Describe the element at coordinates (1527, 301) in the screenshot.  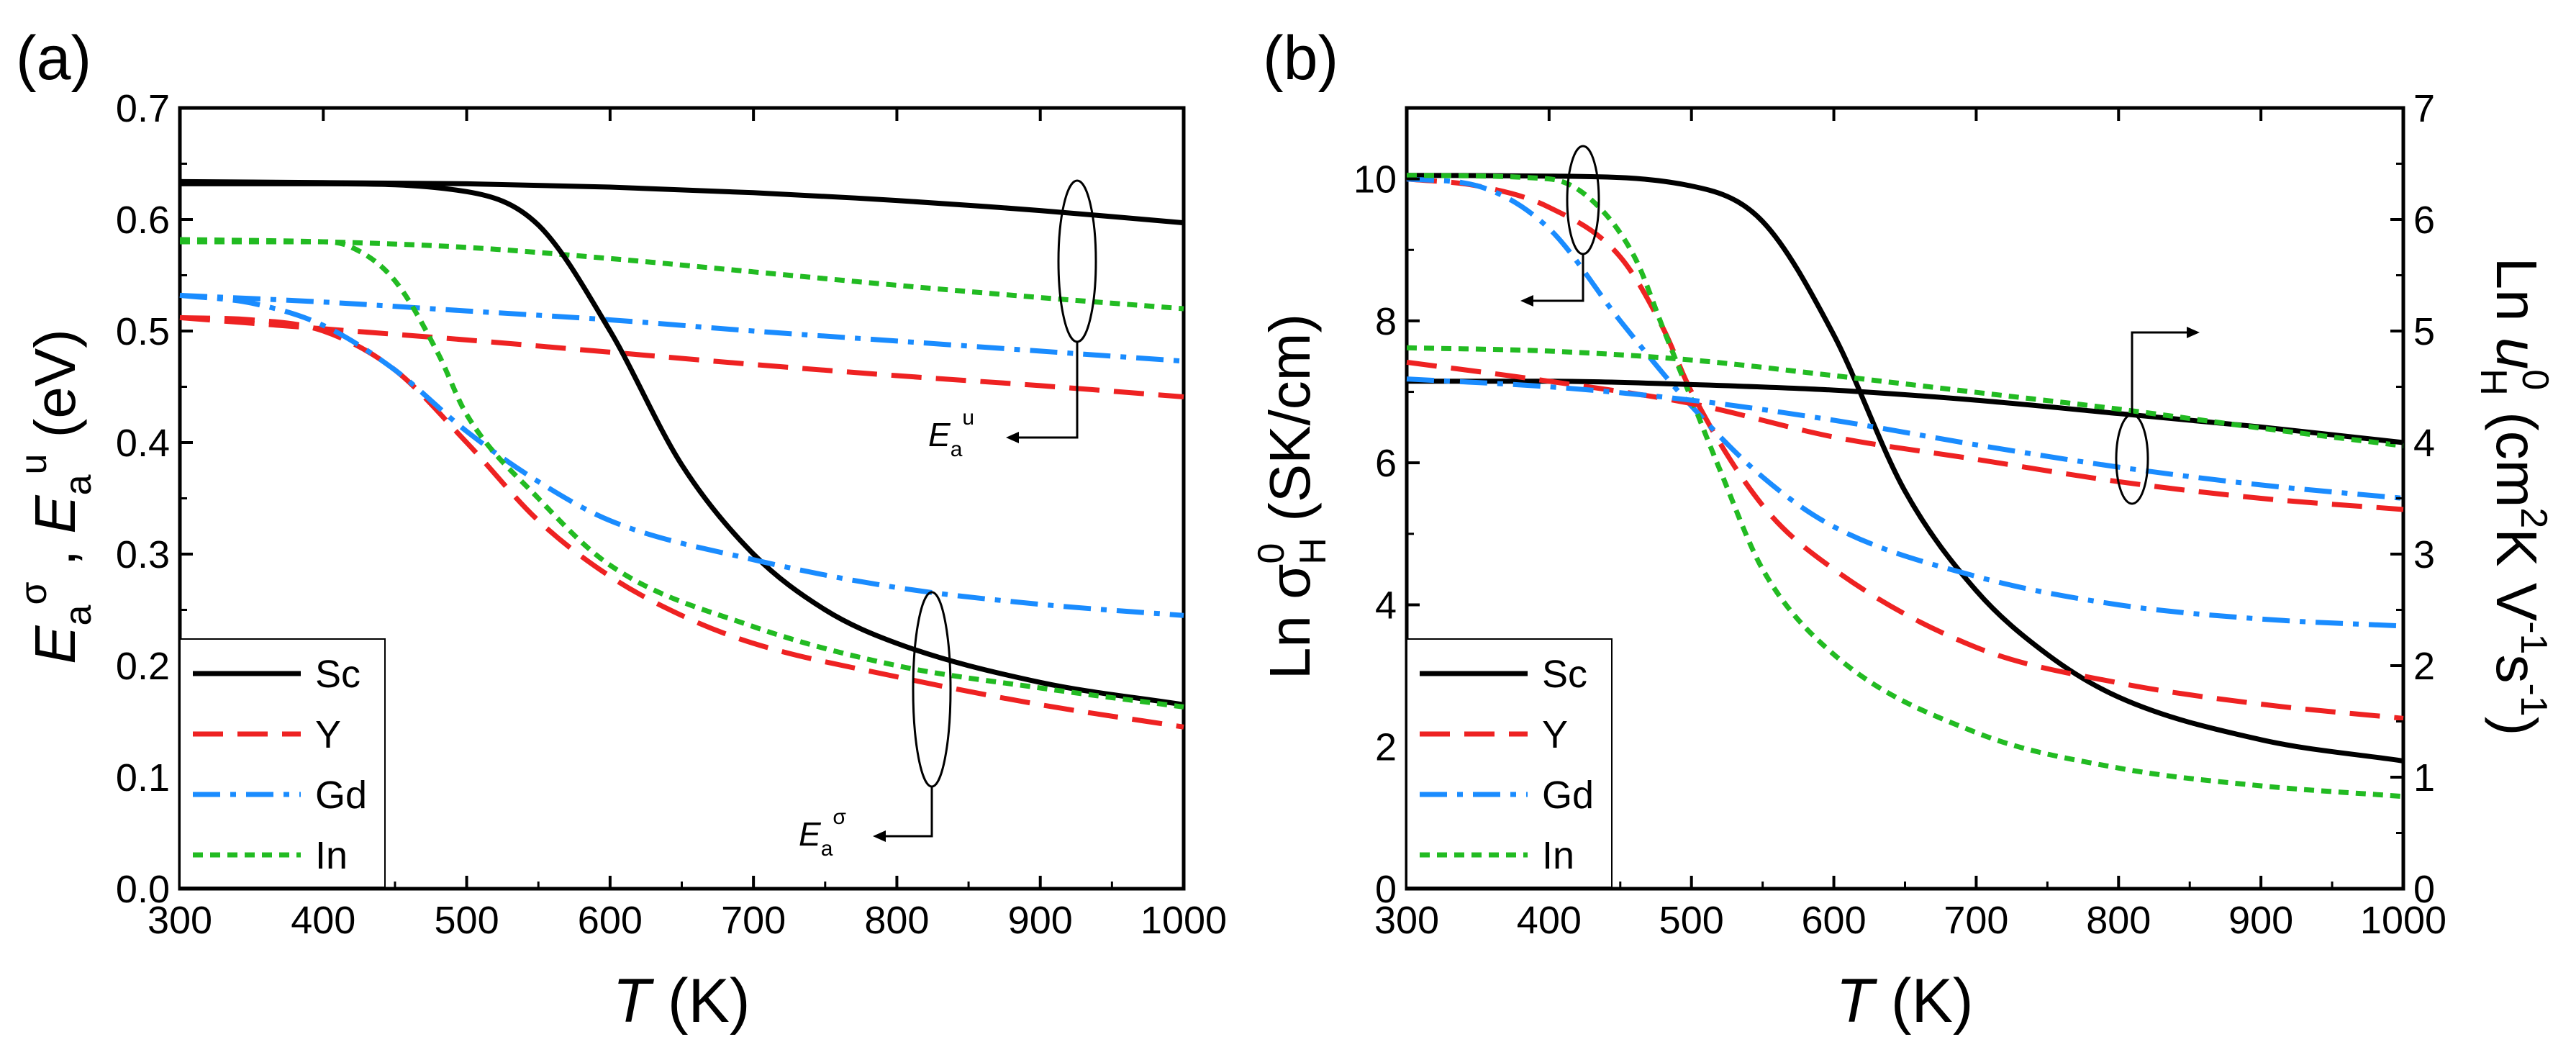
I see `annotation-sigma-arrowhead` at that location.